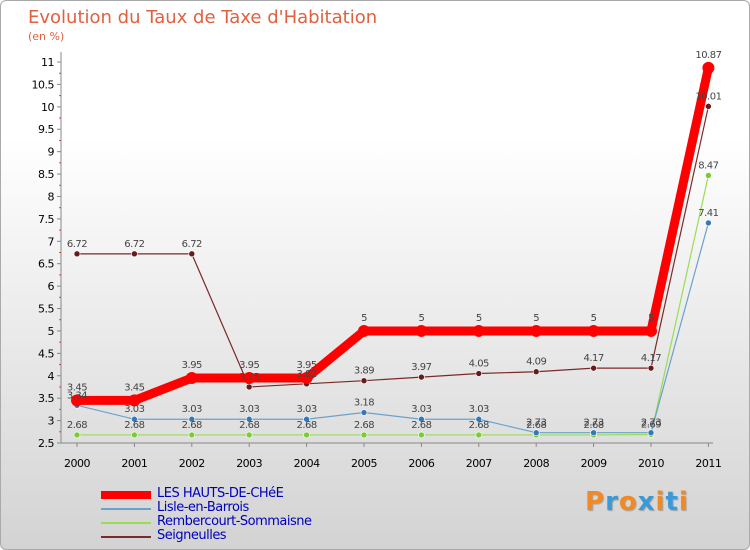  I want to click on data-label: 10.87, so click(708, 55).